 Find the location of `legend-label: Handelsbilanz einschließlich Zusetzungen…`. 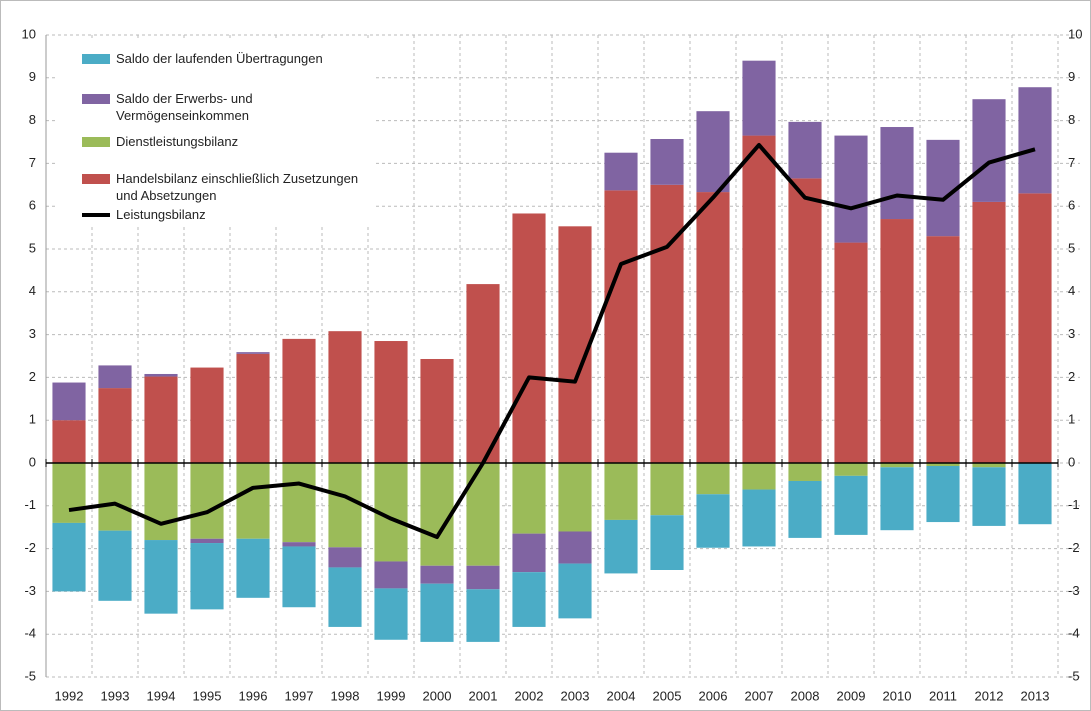

legend-label: Handelsbilanz einschließlich Zusetzungen… is located at coordinates (237, 187).